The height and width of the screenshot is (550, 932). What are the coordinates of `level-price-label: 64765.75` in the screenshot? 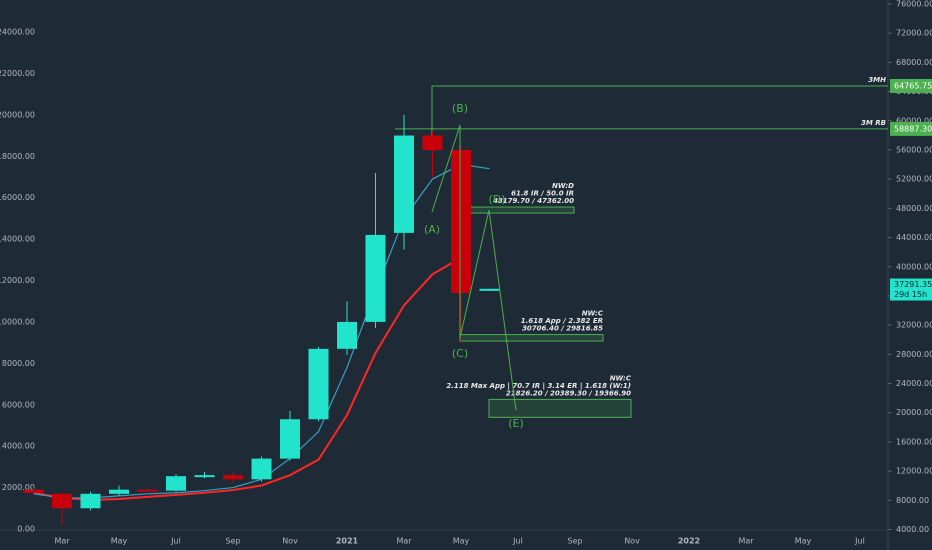 It's located at (913, 85).